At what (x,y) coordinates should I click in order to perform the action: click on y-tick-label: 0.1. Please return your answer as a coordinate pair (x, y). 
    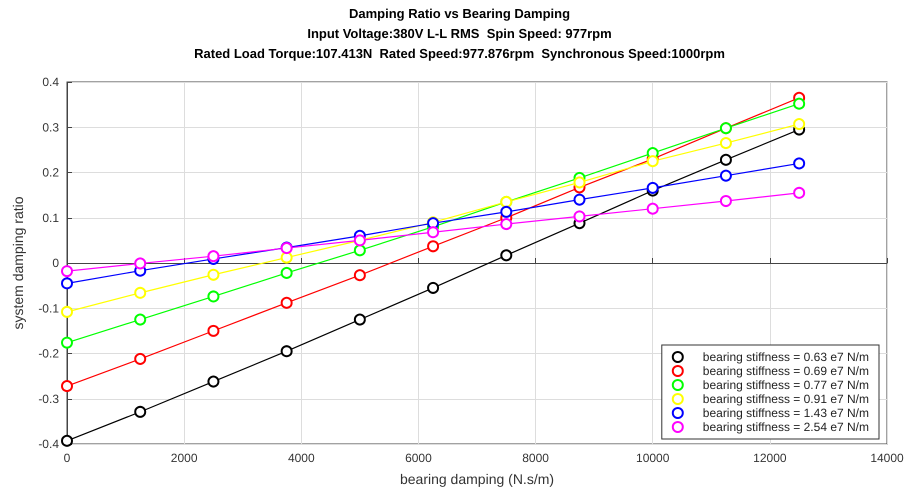
    Looking at the image, I should click on (51, 217).